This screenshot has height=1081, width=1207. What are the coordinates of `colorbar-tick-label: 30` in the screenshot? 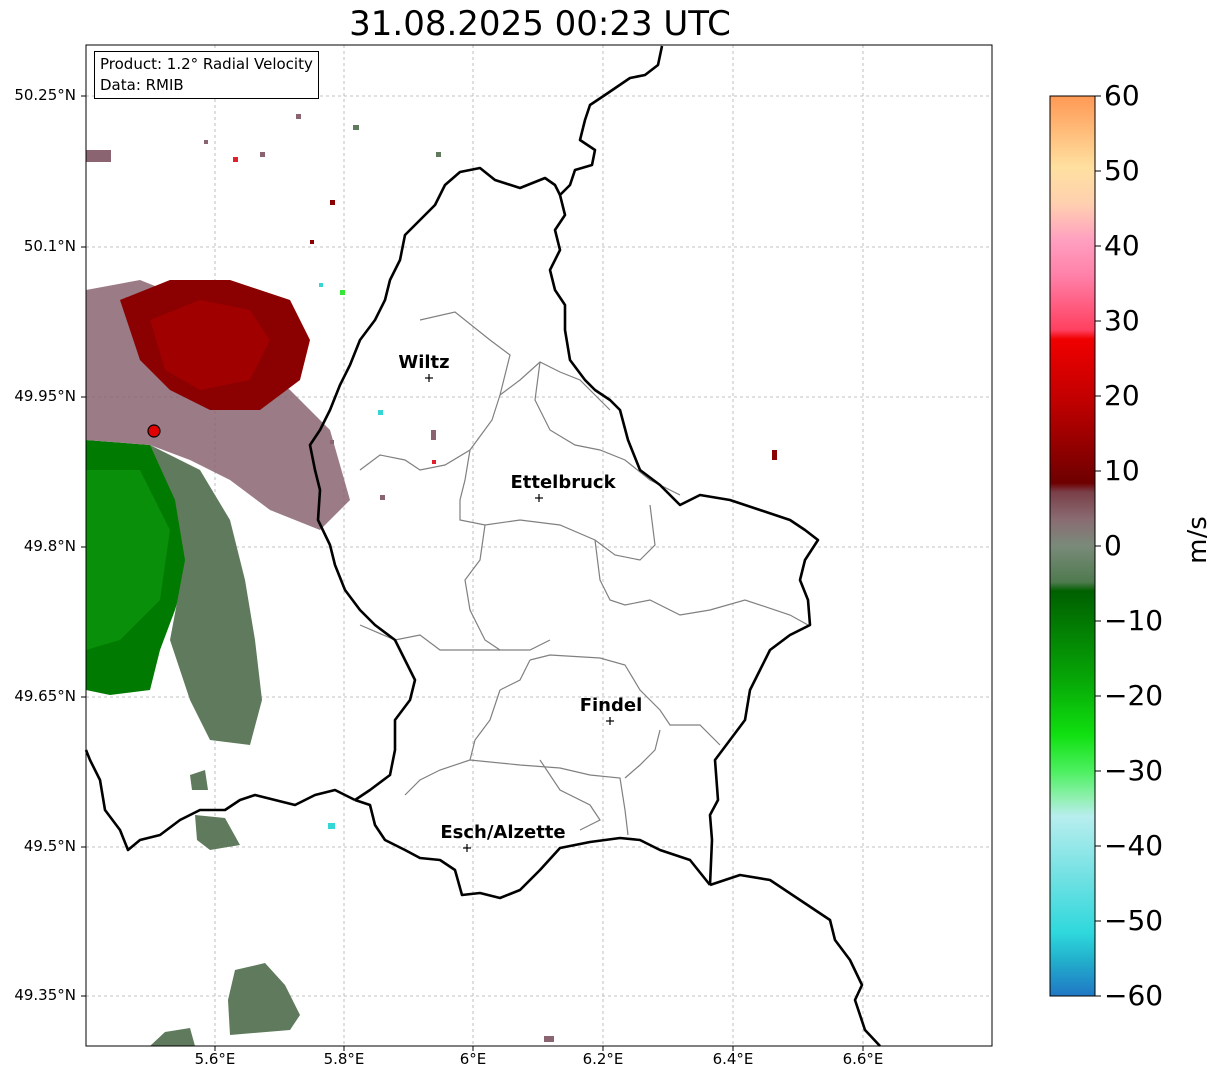 It's located at (1122, 320).